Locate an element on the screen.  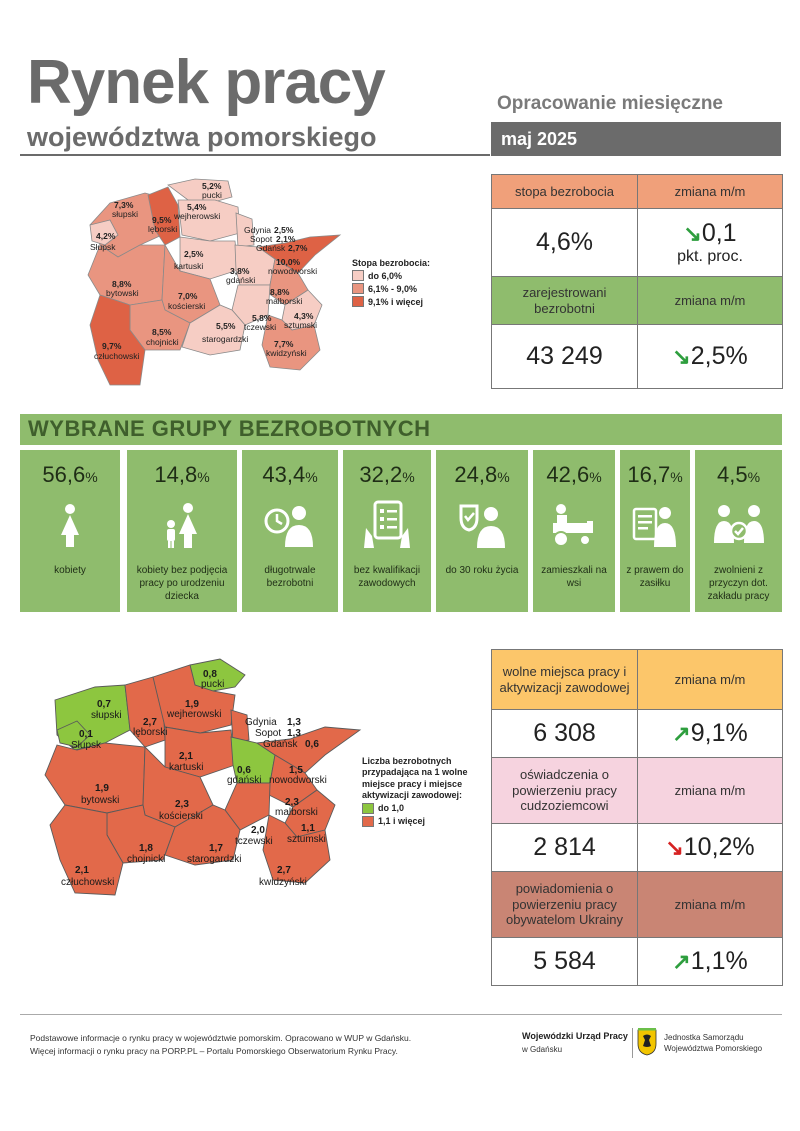
young-person-icon is located at coordinates (482, 525).